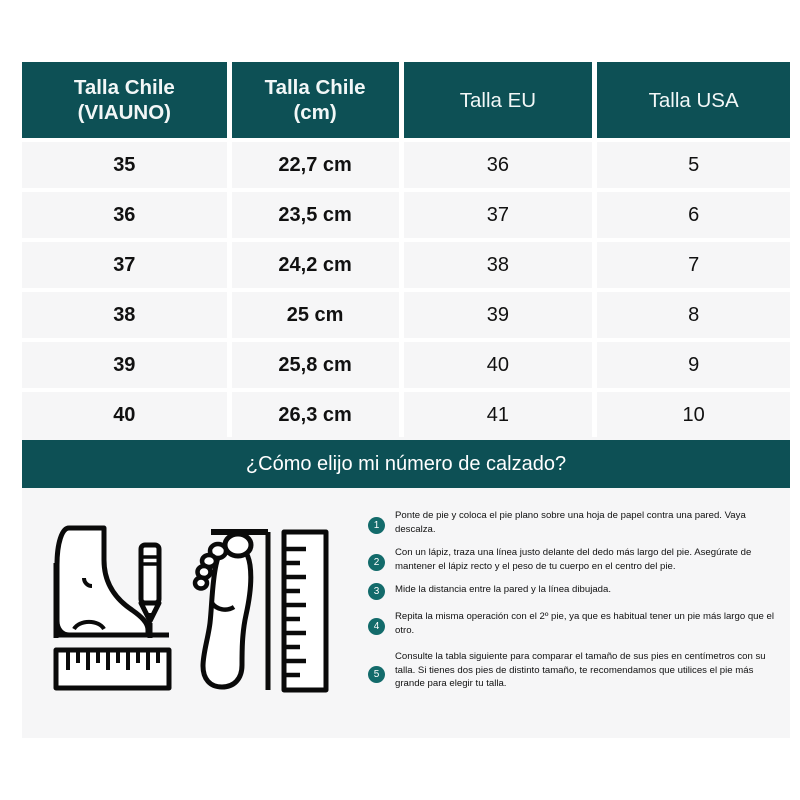  I want to click on table-row: 38 25 cm 39 8, so click(406, 315).